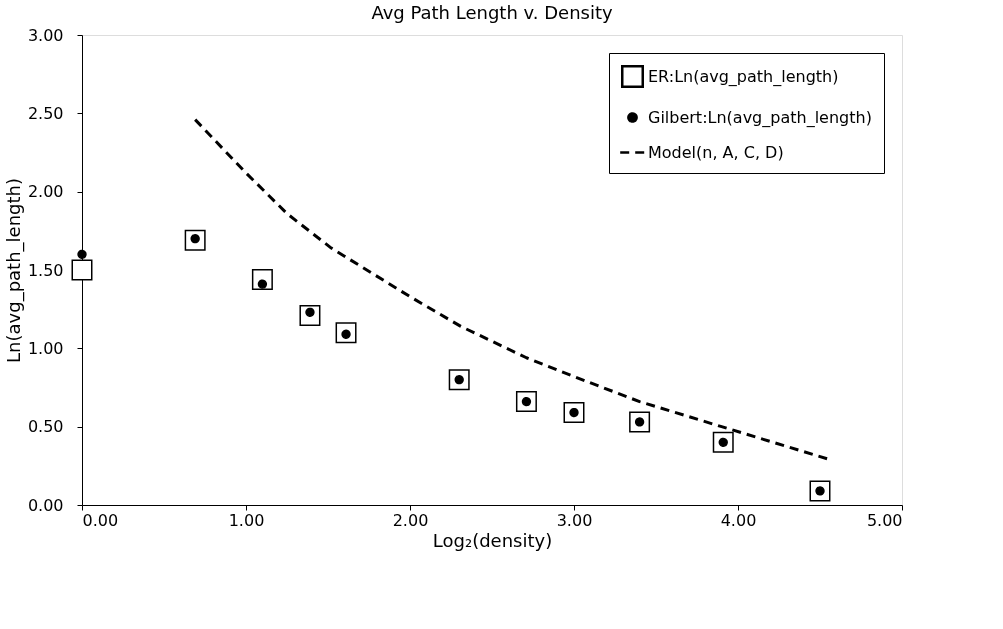 This screenshot has width=1003, height=629. What do you see at coordinates (45, 505) in the screenshot?
I see `y-tick-label: 0.00` at bounding box center [45, 505].